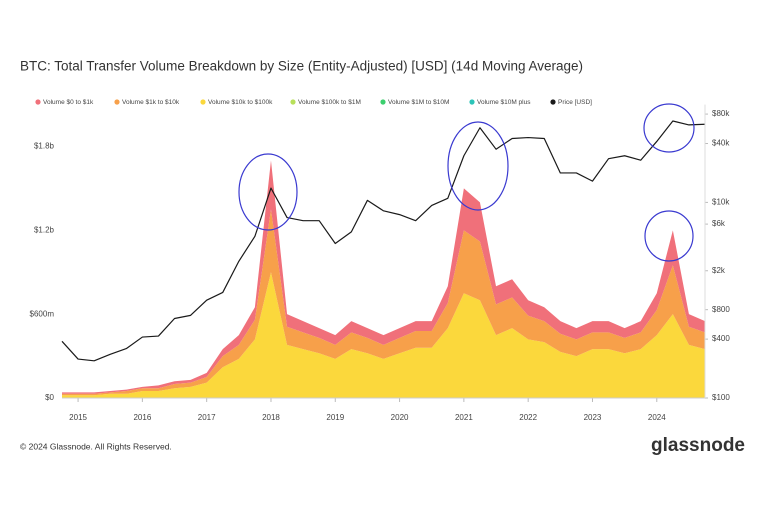 The height and width of the screenshot is (512, 768). What do you see at coordinates (719, 270) in the screenshot?
I see `y2-tick-label: $2k` at bounding box center [719, 270].